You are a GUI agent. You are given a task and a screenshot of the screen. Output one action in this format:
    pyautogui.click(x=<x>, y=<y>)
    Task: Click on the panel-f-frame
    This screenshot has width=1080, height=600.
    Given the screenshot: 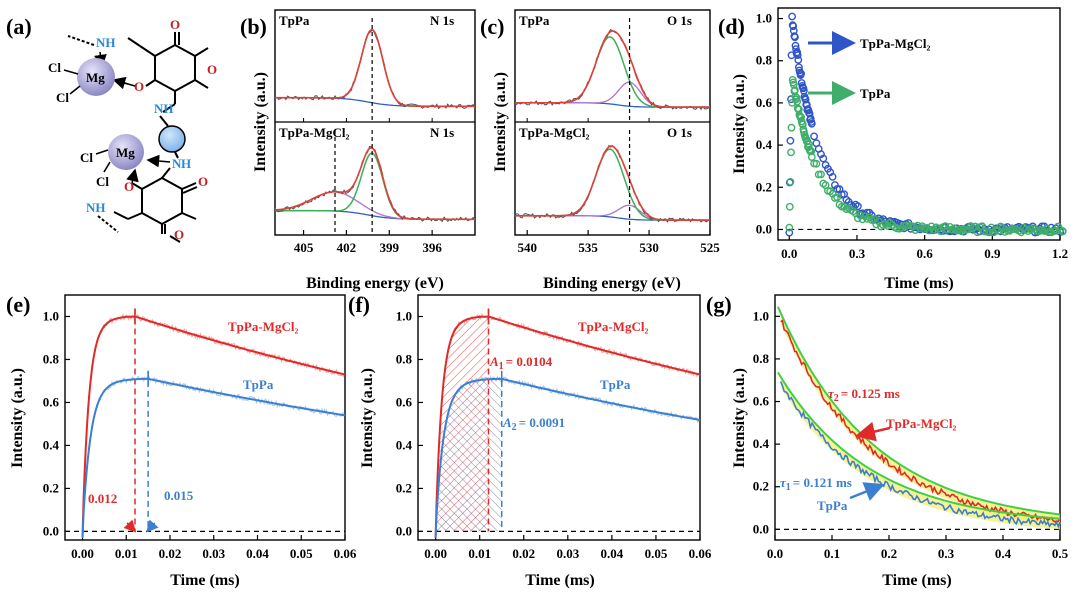 What is the action you would take?
    pyautogui.click(x=559, y=417)
    